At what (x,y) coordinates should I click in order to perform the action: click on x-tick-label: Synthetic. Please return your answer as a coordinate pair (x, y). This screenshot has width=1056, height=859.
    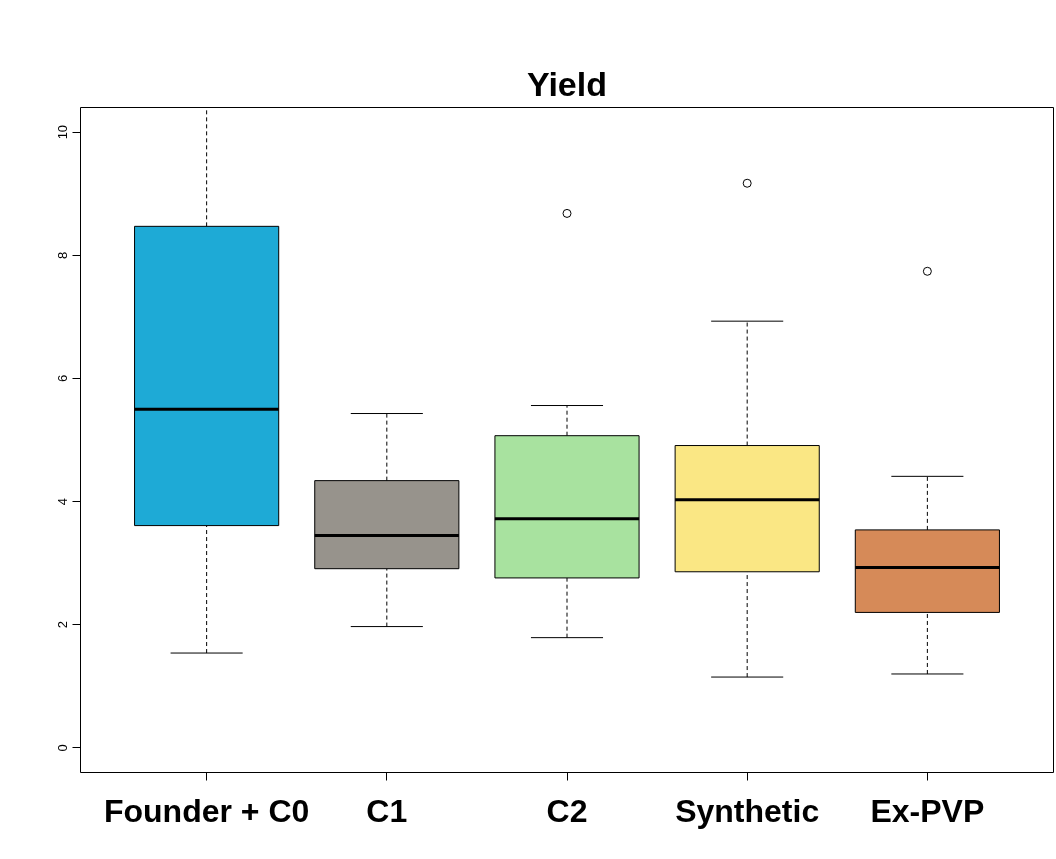
    Looking at the image, I should click on (747, 810).